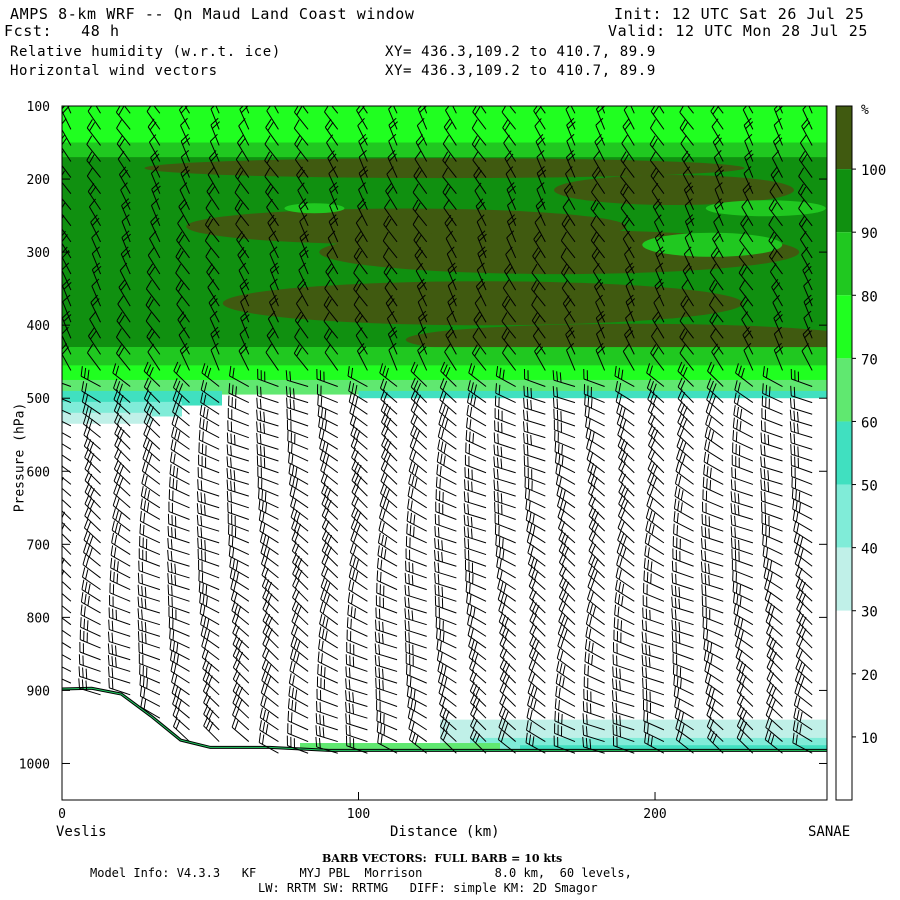 The height and width of the screenshot is (900, 900). Describe the element at coordinates (869, 234) in the screenshot. I see `colorbar-label: 90` at that location.